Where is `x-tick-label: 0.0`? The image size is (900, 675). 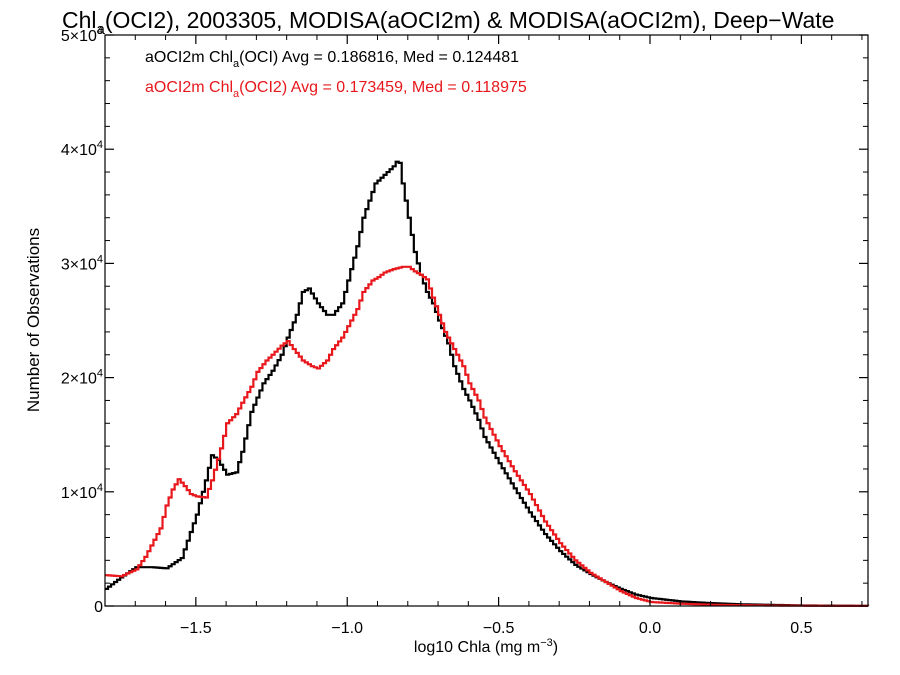
x-tick-label: 0.0 is located at coordinates (650, 628).